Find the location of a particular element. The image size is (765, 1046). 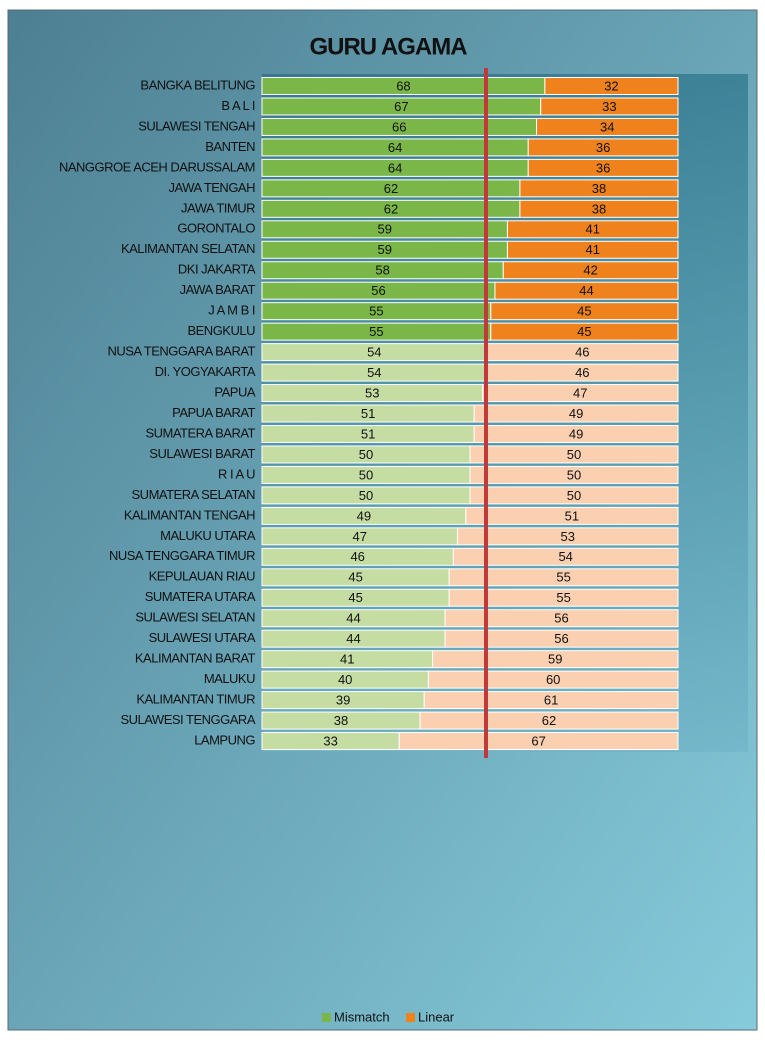

data-label: 32 is located at coordinates (611, 85).